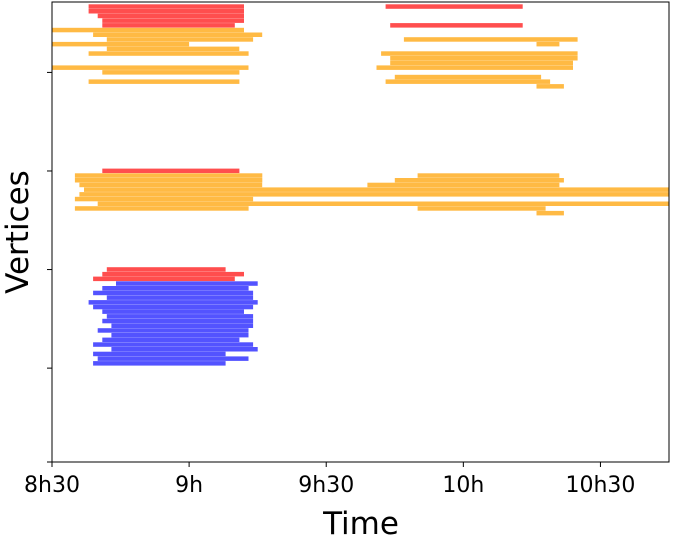  I want to click on x-tick-label: 9h30, so click(326, 485).